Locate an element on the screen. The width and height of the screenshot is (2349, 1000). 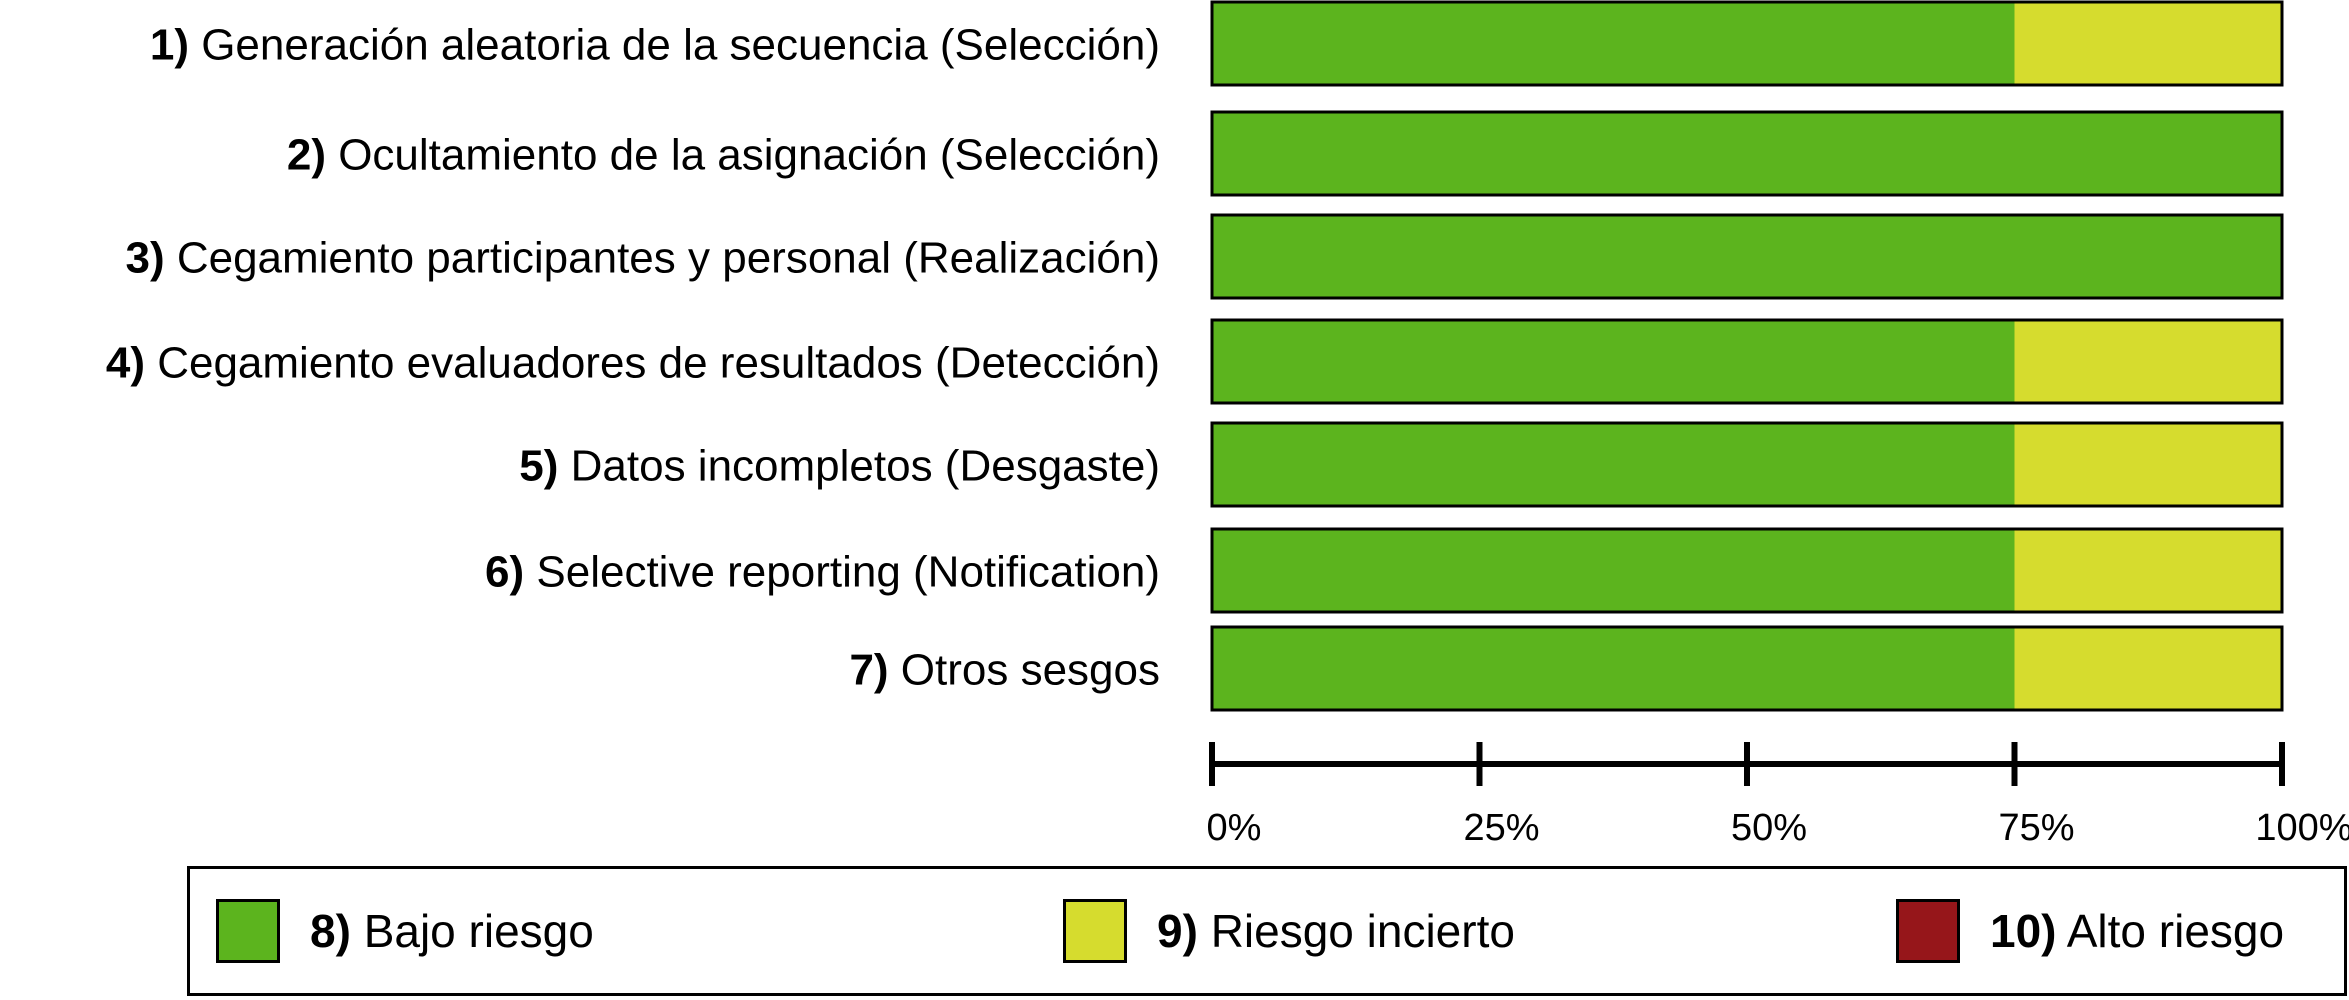
category-text: Selective reporting (Notification) is located at coordinates (842, 572).